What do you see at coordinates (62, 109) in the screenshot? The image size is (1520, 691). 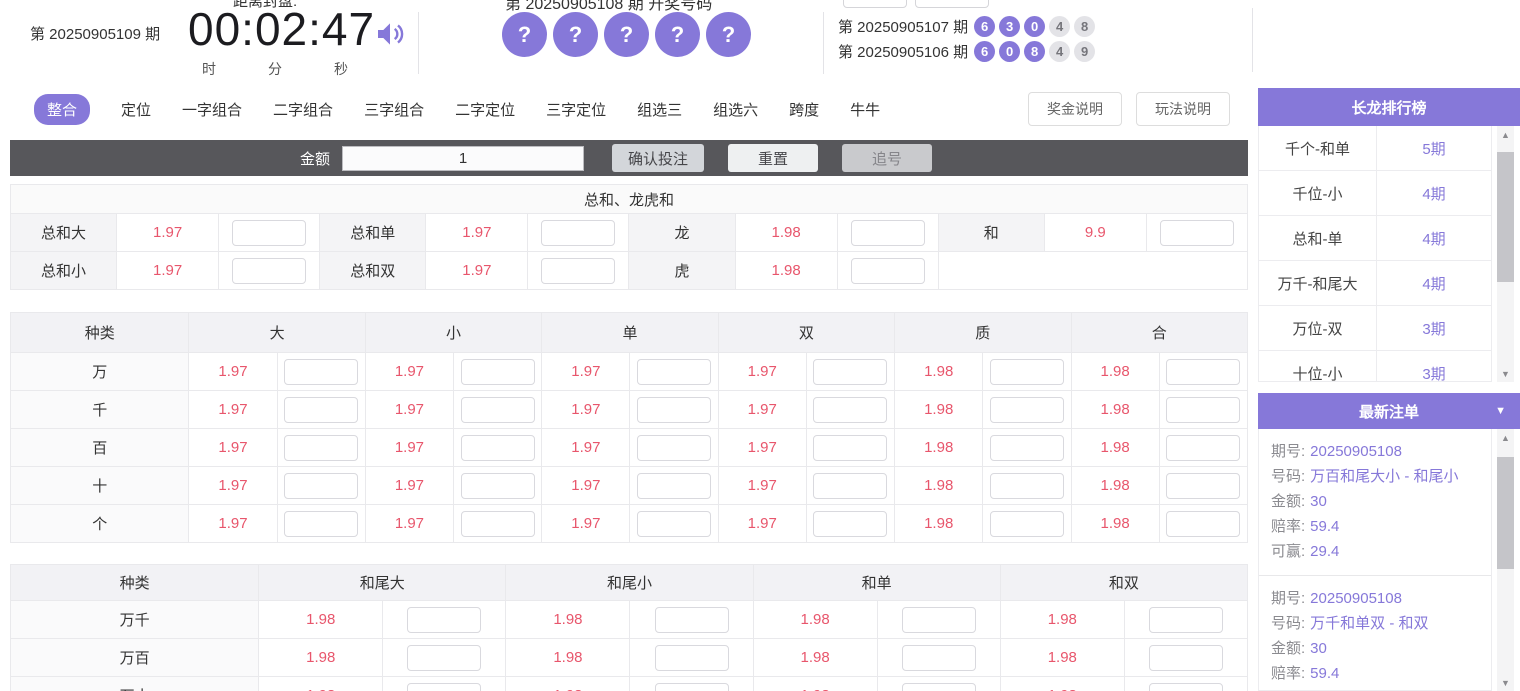 I see `tab-item-active: 整合` at bounding box center [62, 109].